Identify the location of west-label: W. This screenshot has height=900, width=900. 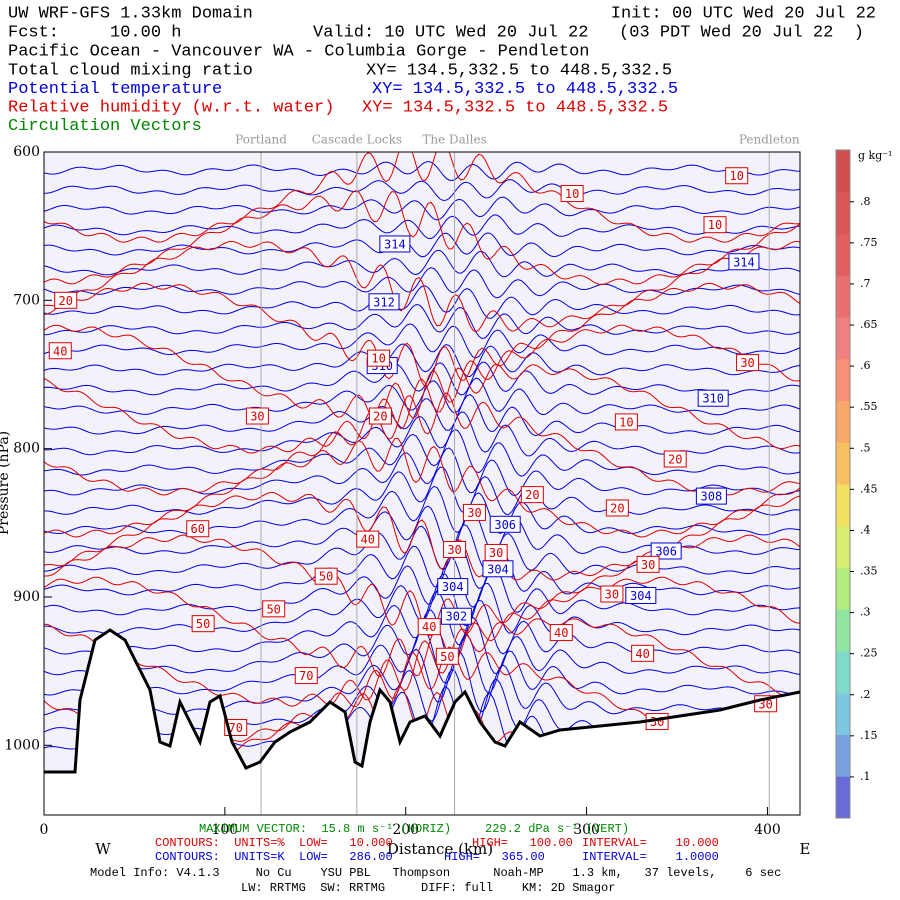
(103, 849).